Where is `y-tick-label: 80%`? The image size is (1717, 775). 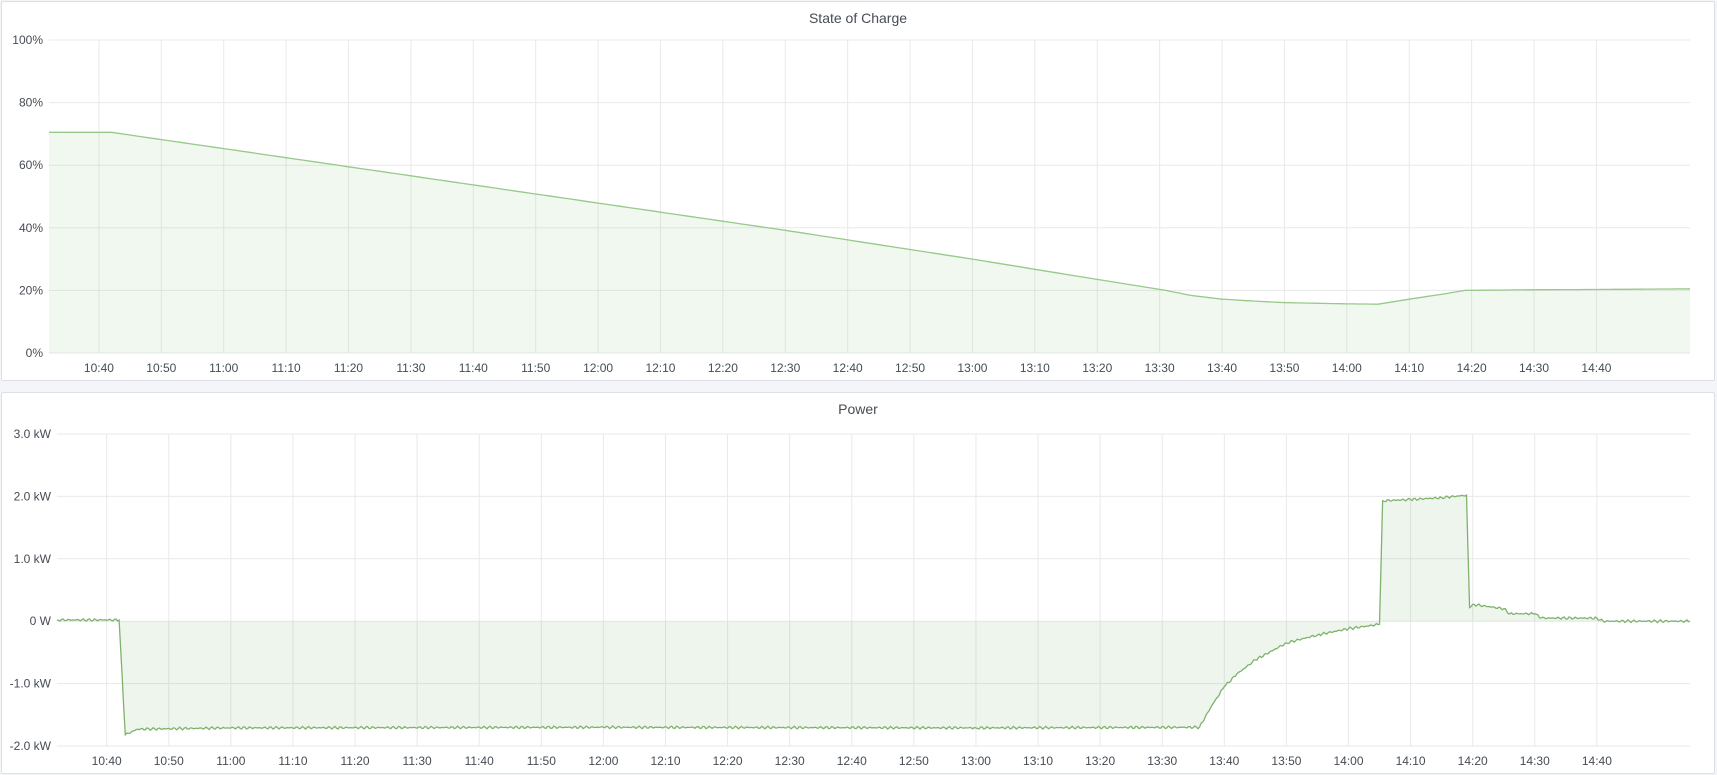
y-tick-label: 80% is located at coordinates (31, 103).